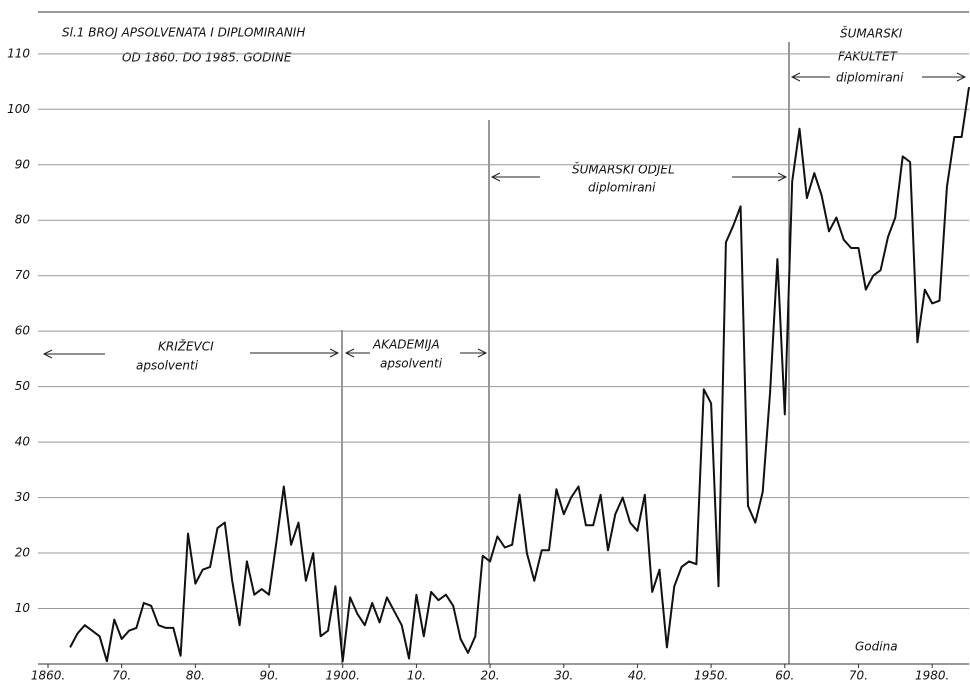 This screenshot has height=684, width=970. I want to click on y-tick-label: 70, so click(23, 275).